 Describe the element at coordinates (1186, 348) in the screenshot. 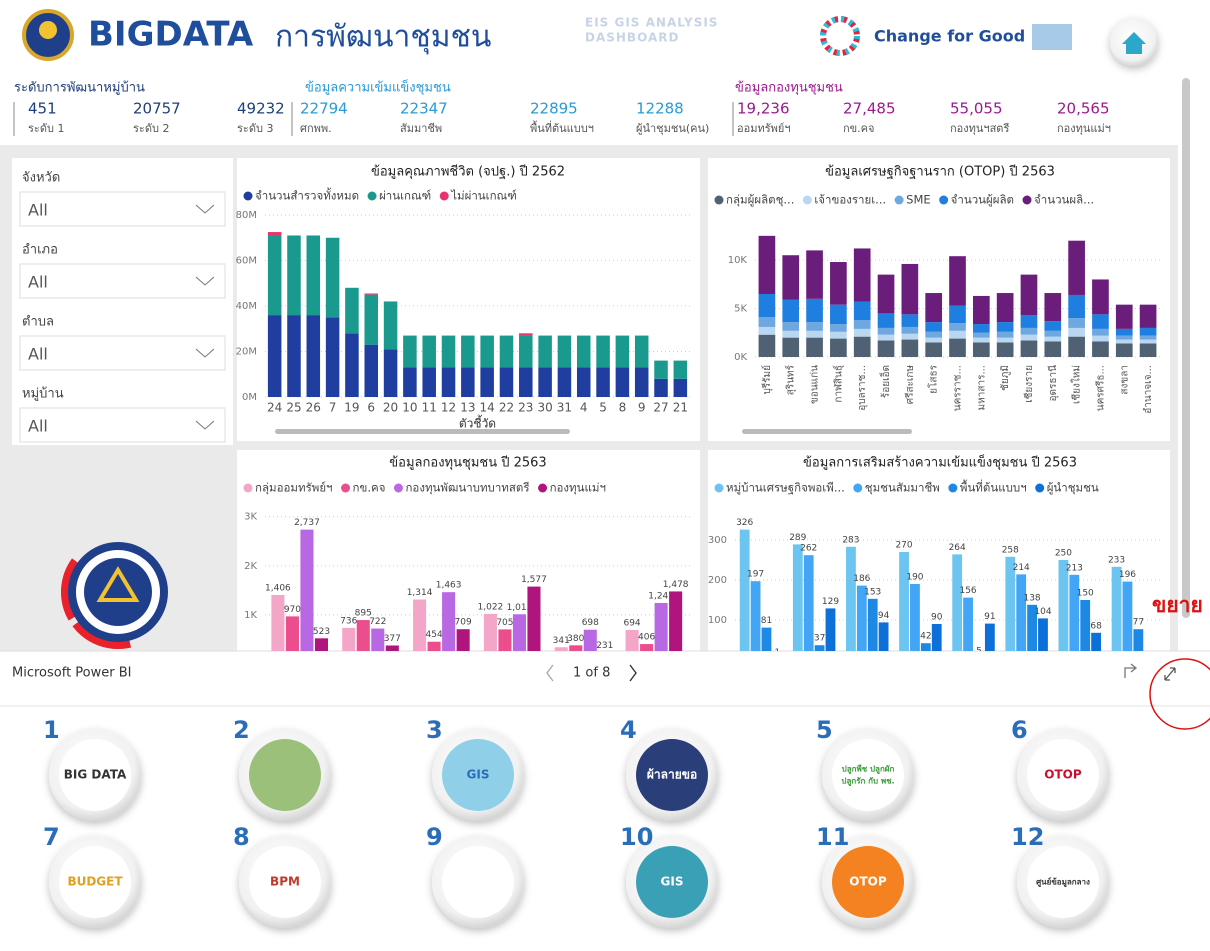

I see `scrollbar` at that location.